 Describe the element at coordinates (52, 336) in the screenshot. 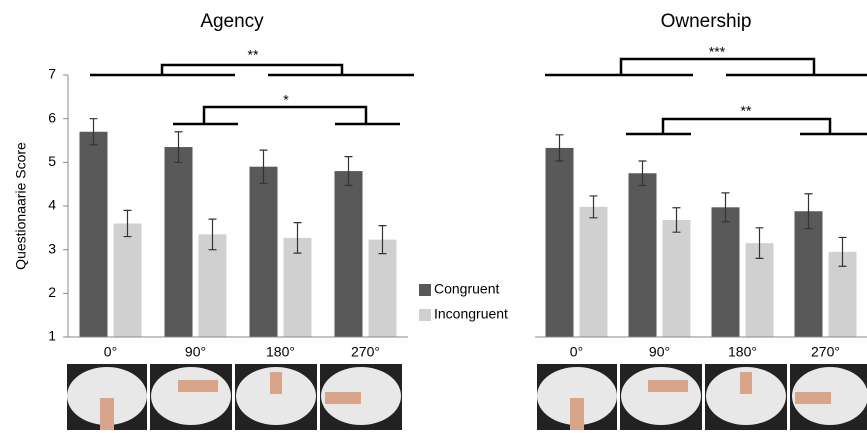

I see `y-tick-label: 1` at that location.